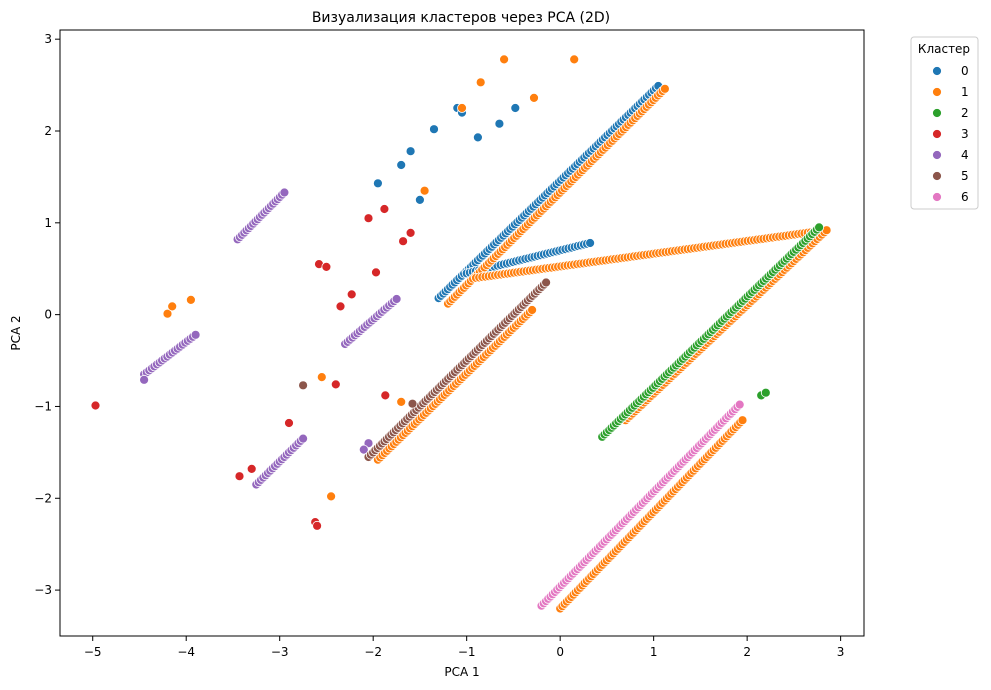  I want to click on x-tick-label: 2, so click(747, 652).